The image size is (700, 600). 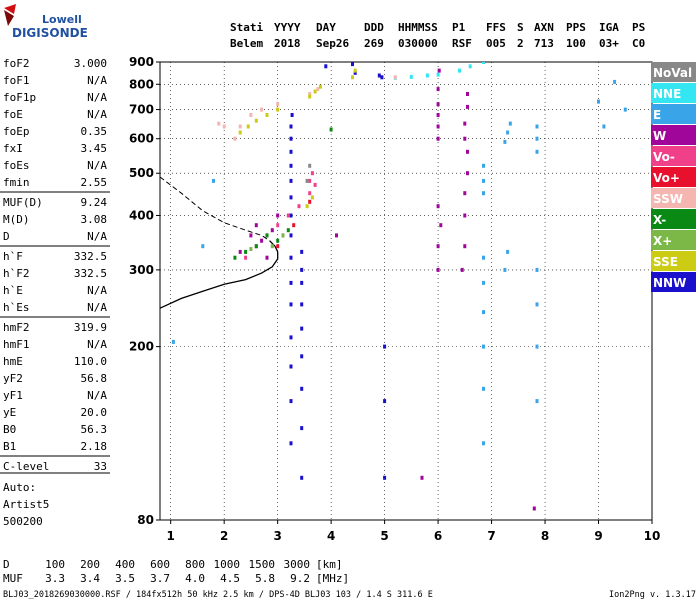 I want to click on muf-m-label: MUF, so click(x=13, y=578).